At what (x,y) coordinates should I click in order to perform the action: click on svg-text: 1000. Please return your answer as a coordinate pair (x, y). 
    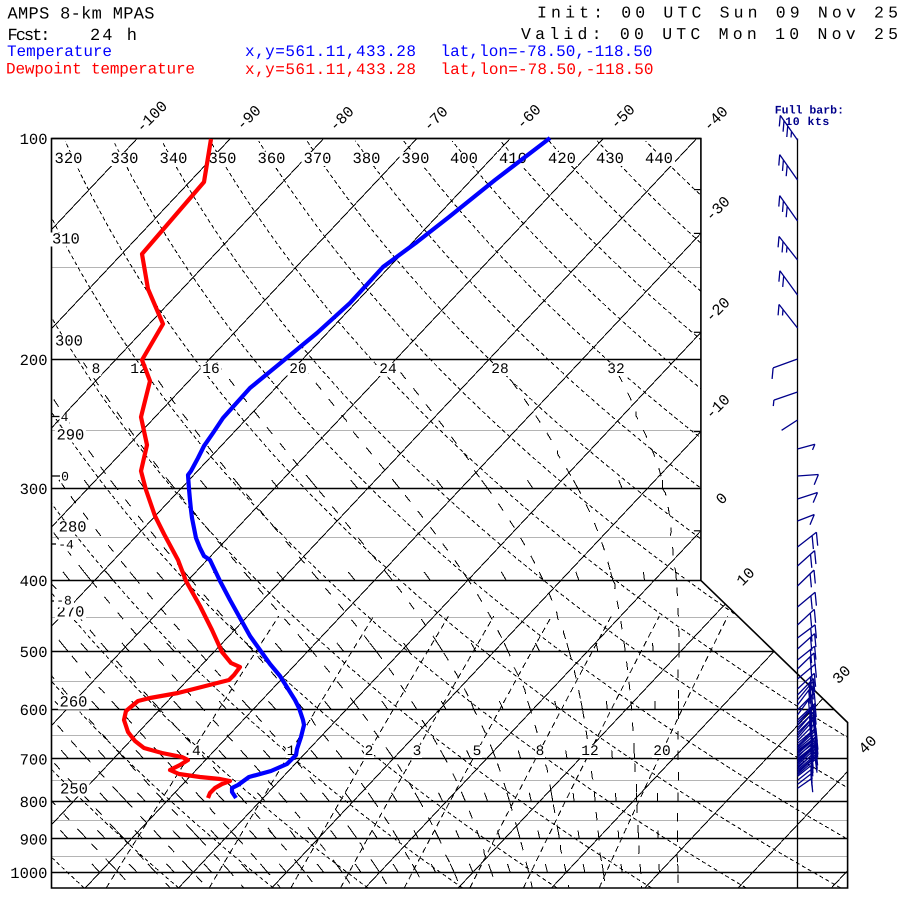
    Looking at the image, I should click on (28, 874).